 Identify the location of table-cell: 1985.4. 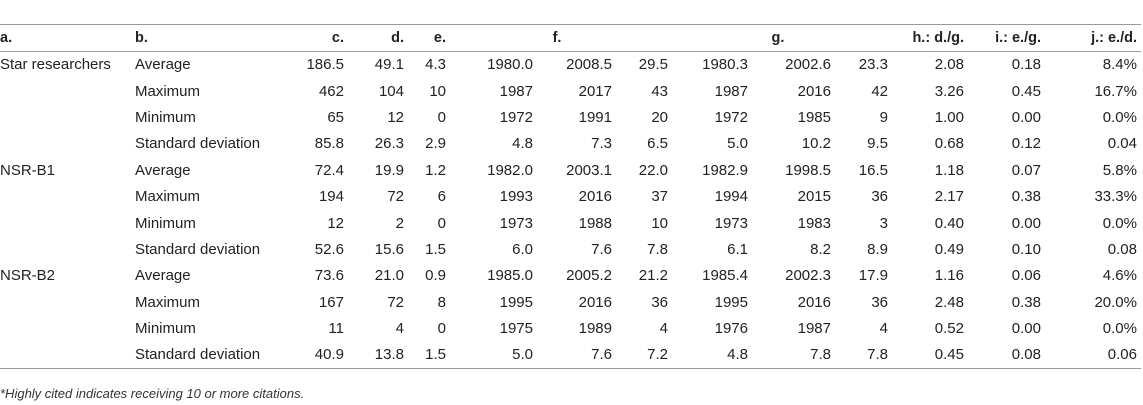
(725, 276).